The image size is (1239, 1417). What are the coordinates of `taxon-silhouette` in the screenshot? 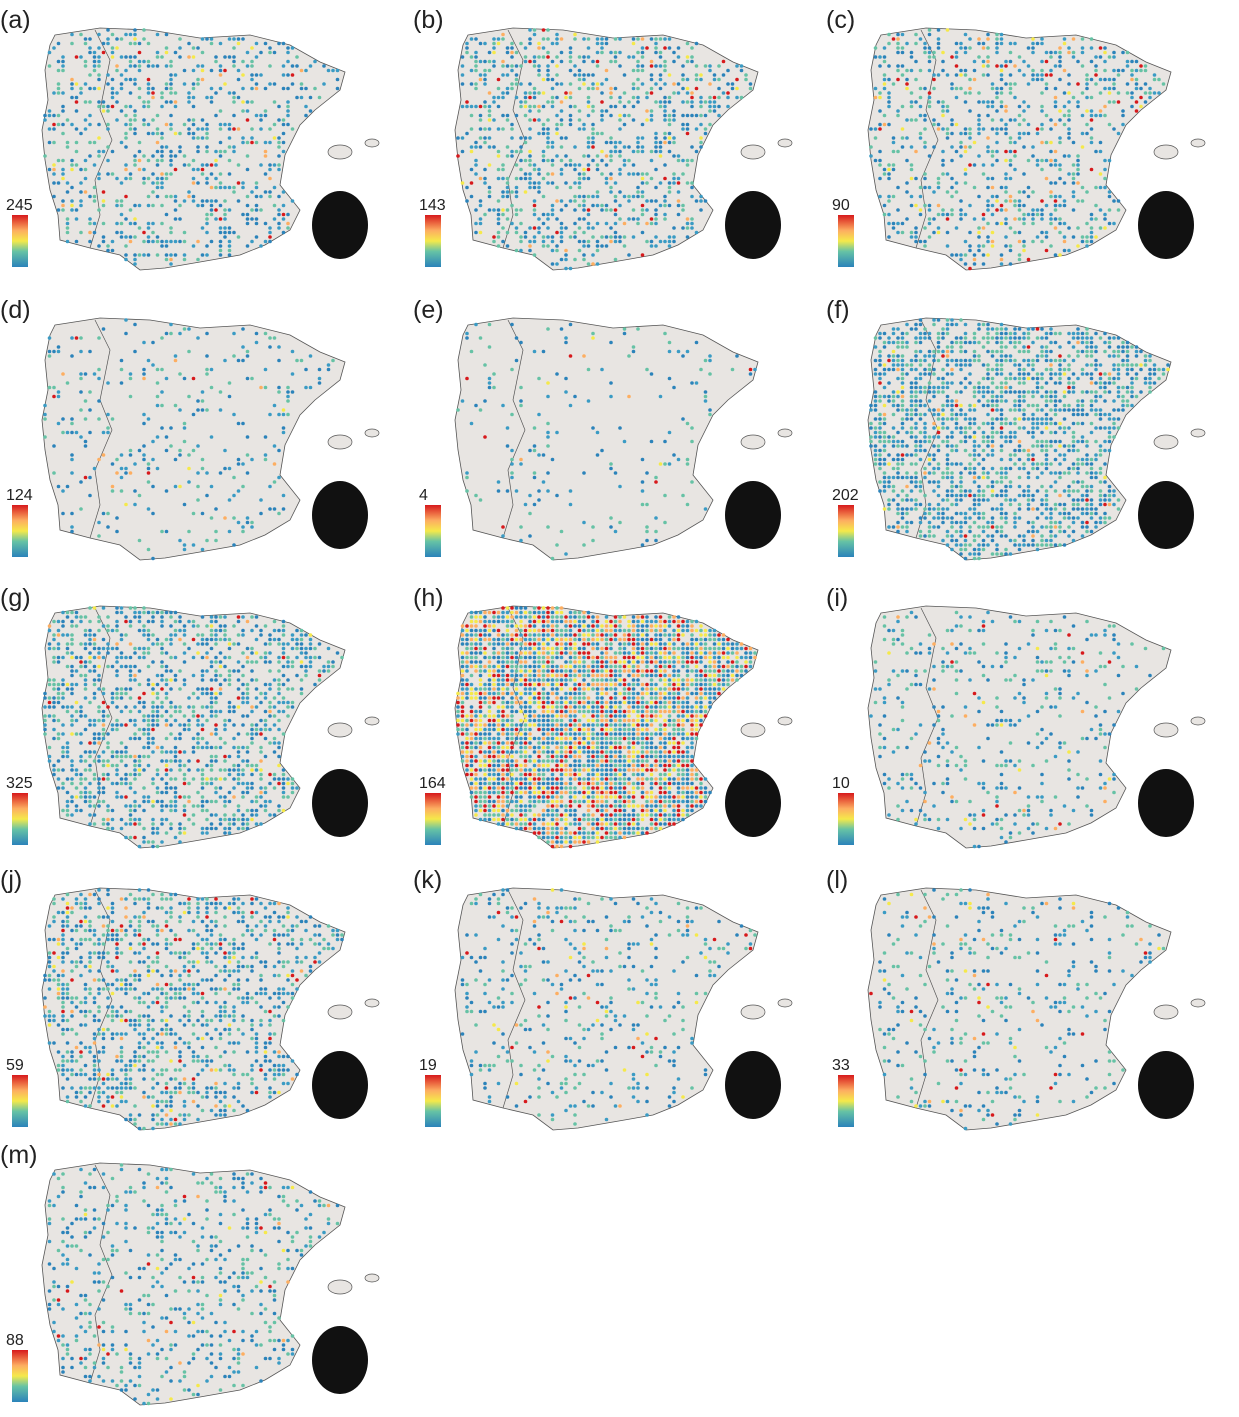 It's located at (1166, 515).